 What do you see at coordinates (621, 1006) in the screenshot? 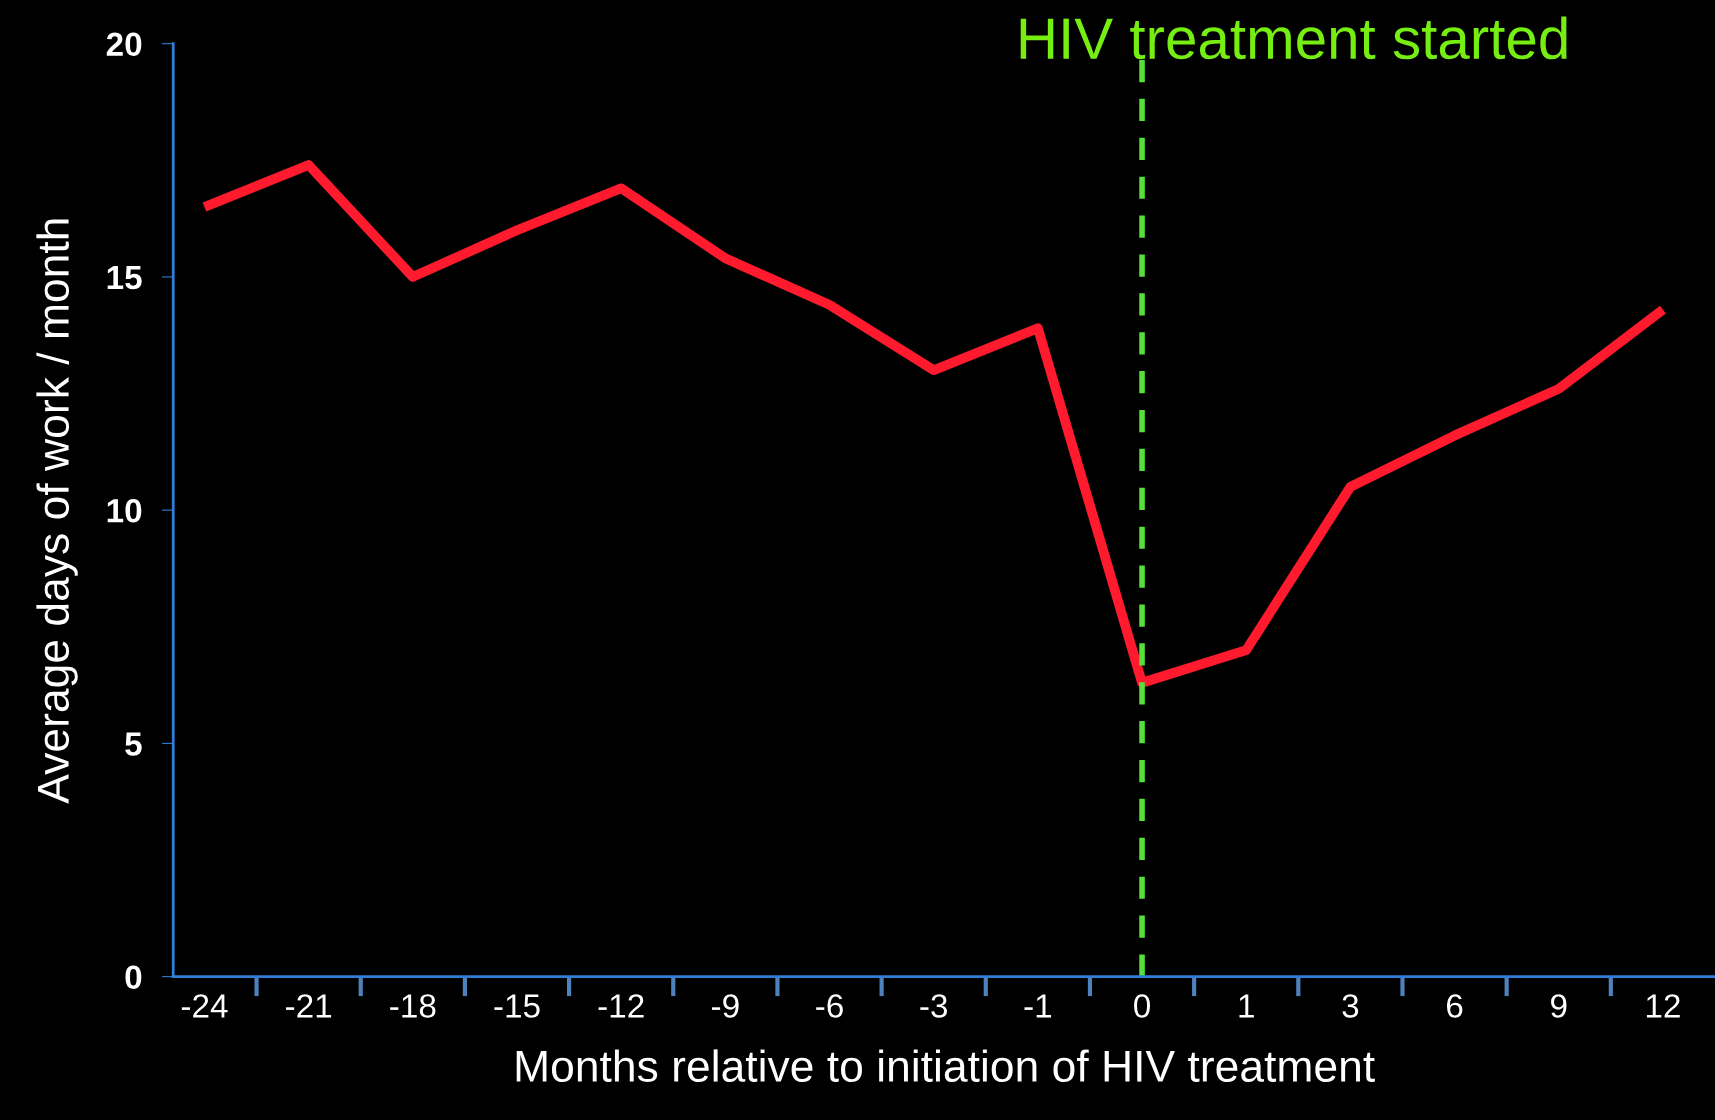
I see `x-tick-label: -12` at bounding box center [621, 1006].